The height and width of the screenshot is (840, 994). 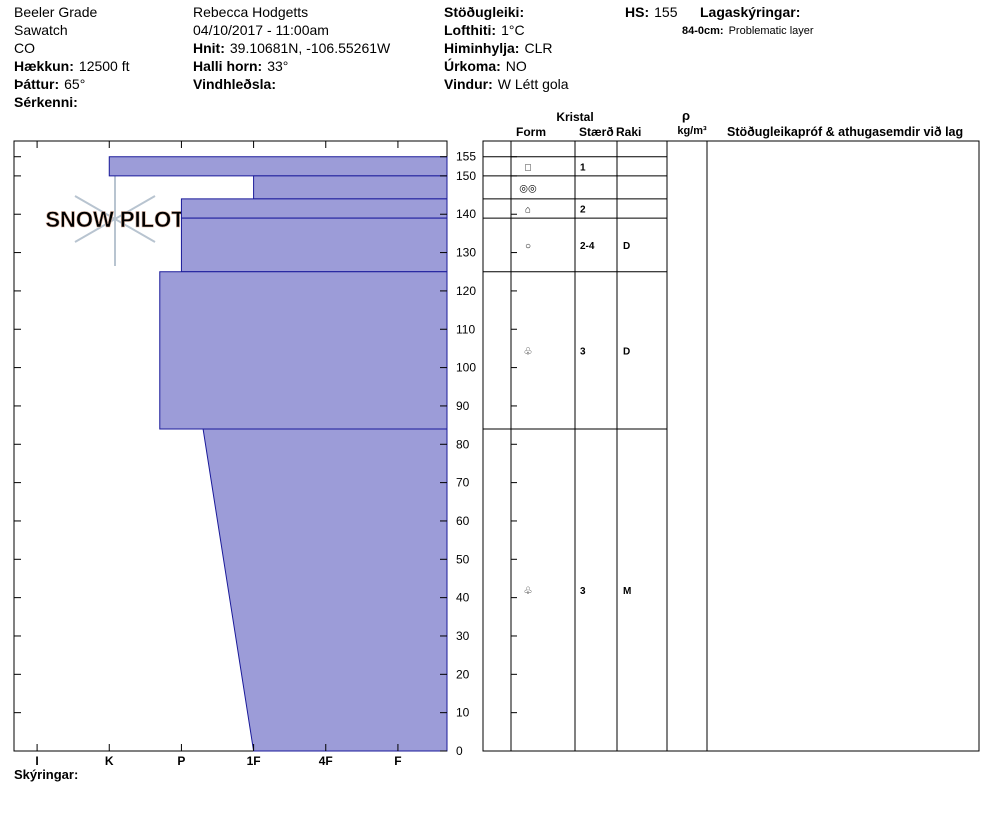 What do you see at coordinates (277, 66) in the screenshot?
I see `field-value: 33°` at bounding box center [277, 66].